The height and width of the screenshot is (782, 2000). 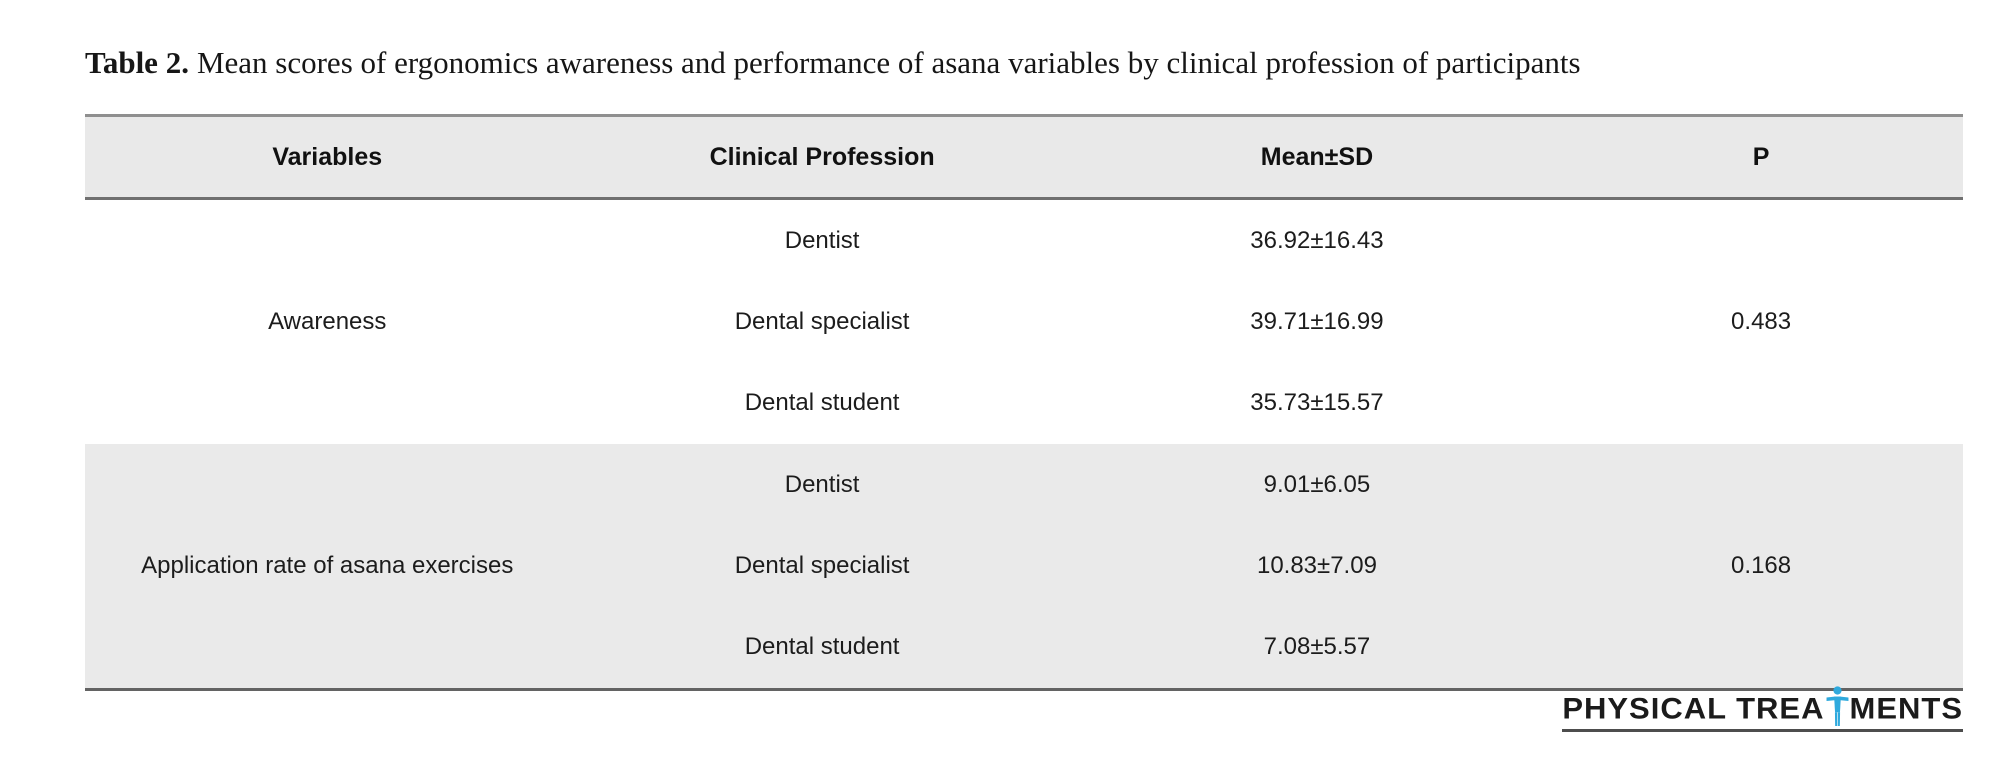 What do you see at coordinates (1317, 240) in the screenshot?
I see `mean-sd-cell: 36.92±16.43` at bounding box center [1317, 240].